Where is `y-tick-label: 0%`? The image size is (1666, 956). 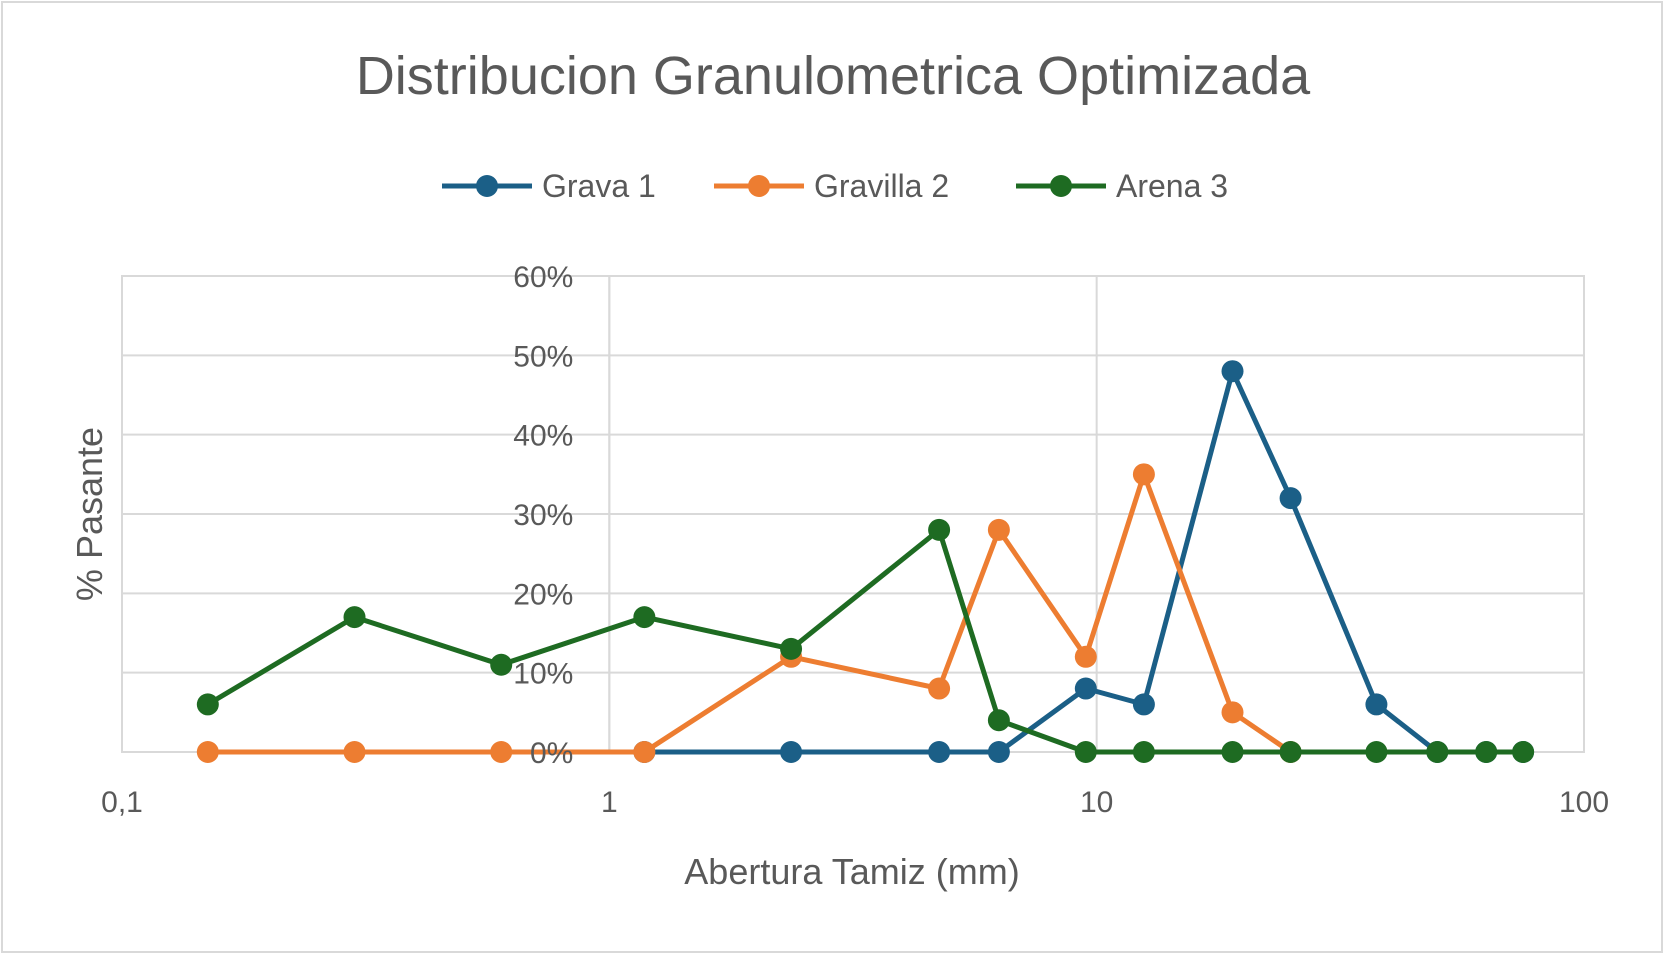 y-tick-label: 0% is located at coordinates (551, 753).